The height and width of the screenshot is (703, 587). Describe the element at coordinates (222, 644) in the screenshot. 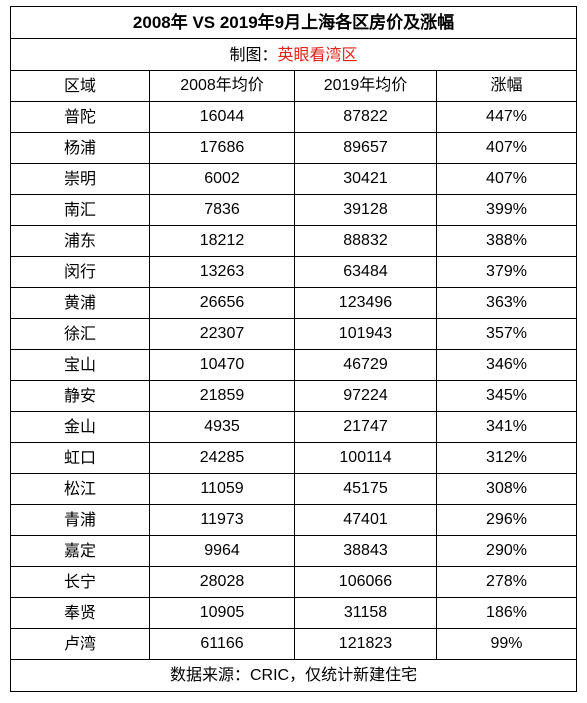

I see `price-2008-cell: 61166` at that location.